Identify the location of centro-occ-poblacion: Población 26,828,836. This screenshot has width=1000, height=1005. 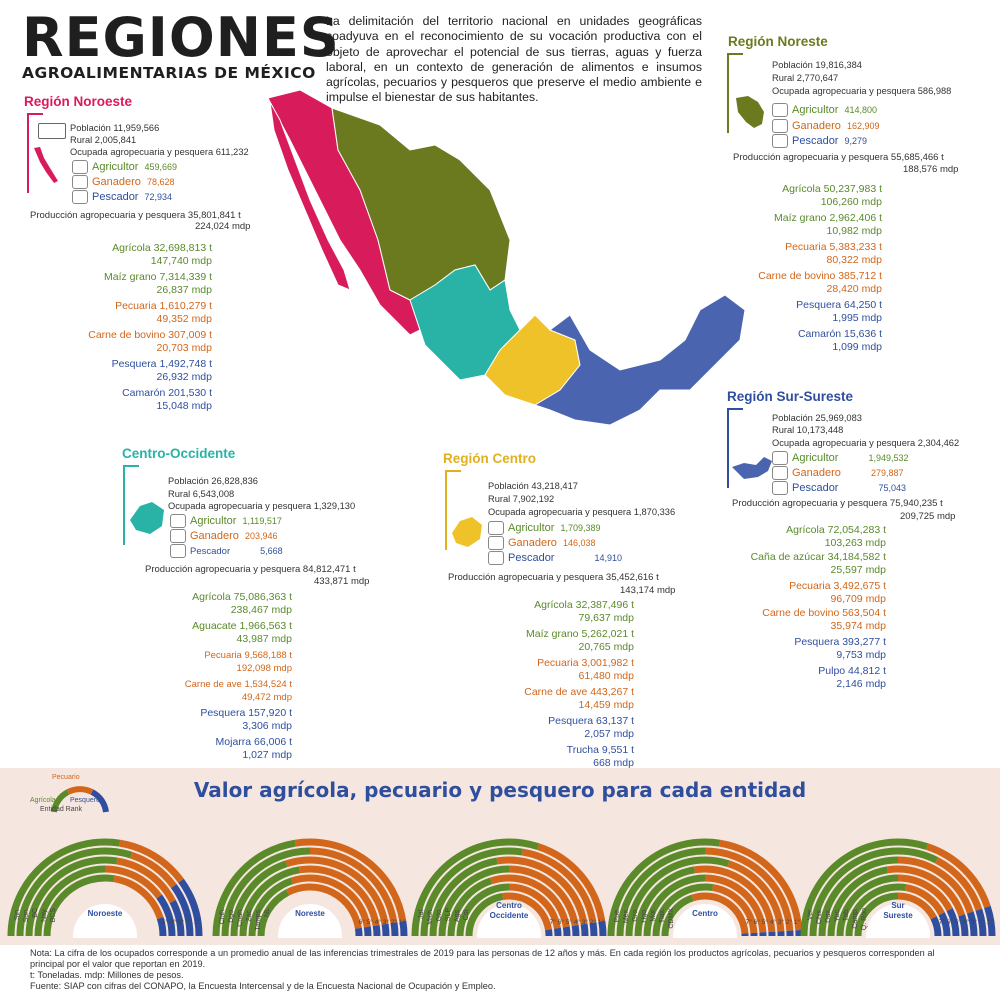
(213, 481).